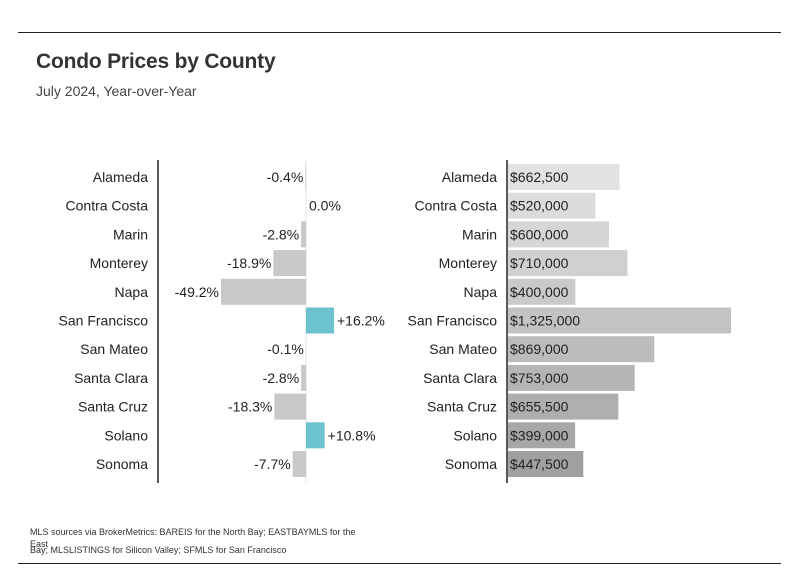 The width and height of the screenshot is (801, 575). Describe the element at coordinates (399, 563) in the screenshot. I see `bottom-rule` at that location.